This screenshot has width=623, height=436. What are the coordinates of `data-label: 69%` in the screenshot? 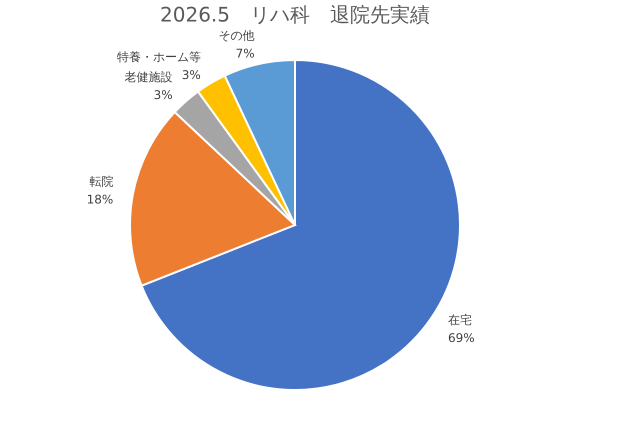 It's located at (461, 337).